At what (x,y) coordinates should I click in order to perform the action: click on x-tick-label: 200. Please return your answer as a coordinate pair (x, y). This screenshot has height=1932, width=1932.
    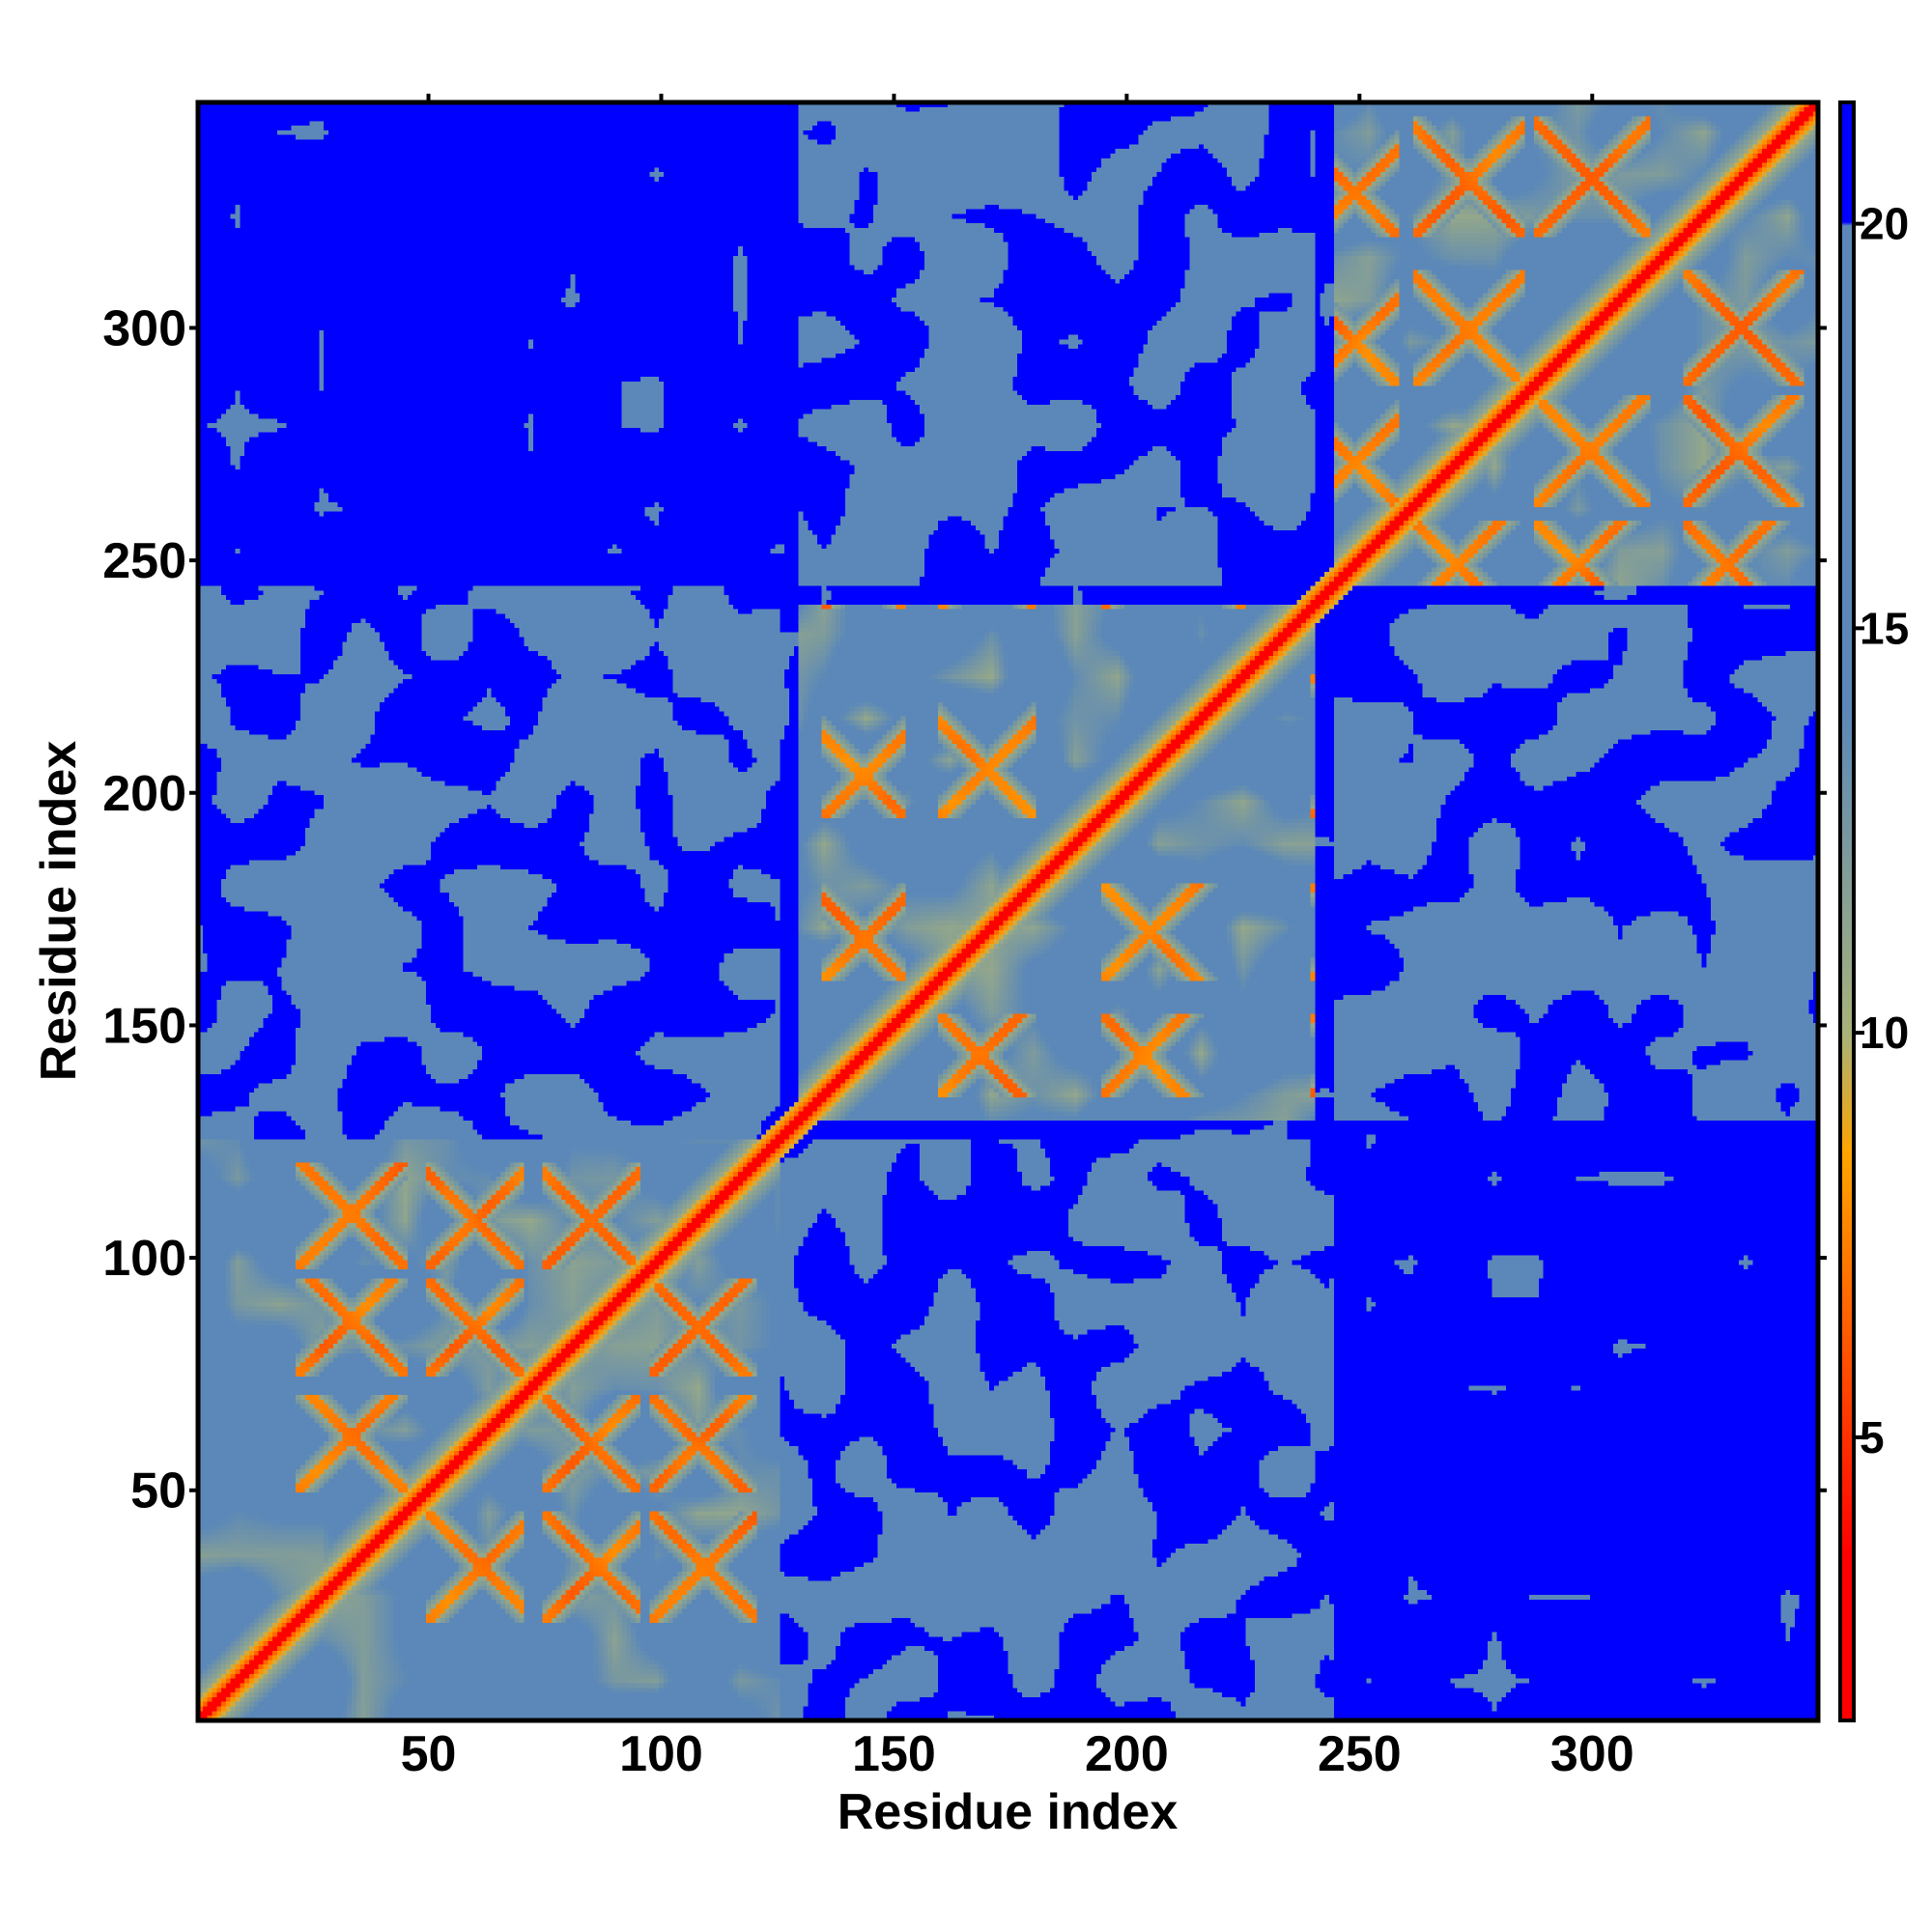
    Looking at the image, I should click on (1127, 1754).